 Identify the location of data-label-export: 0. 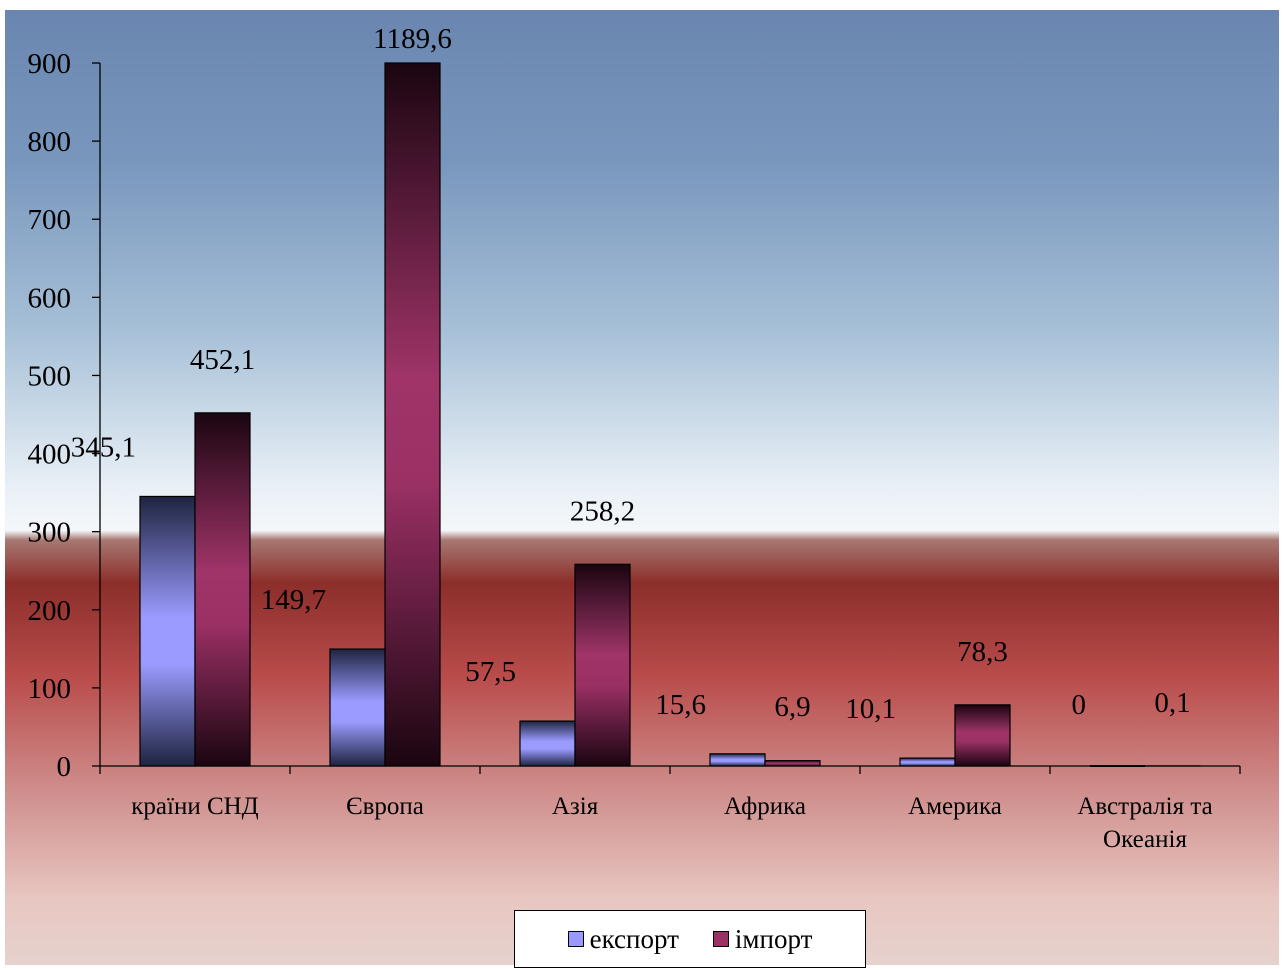
(1079, 705).